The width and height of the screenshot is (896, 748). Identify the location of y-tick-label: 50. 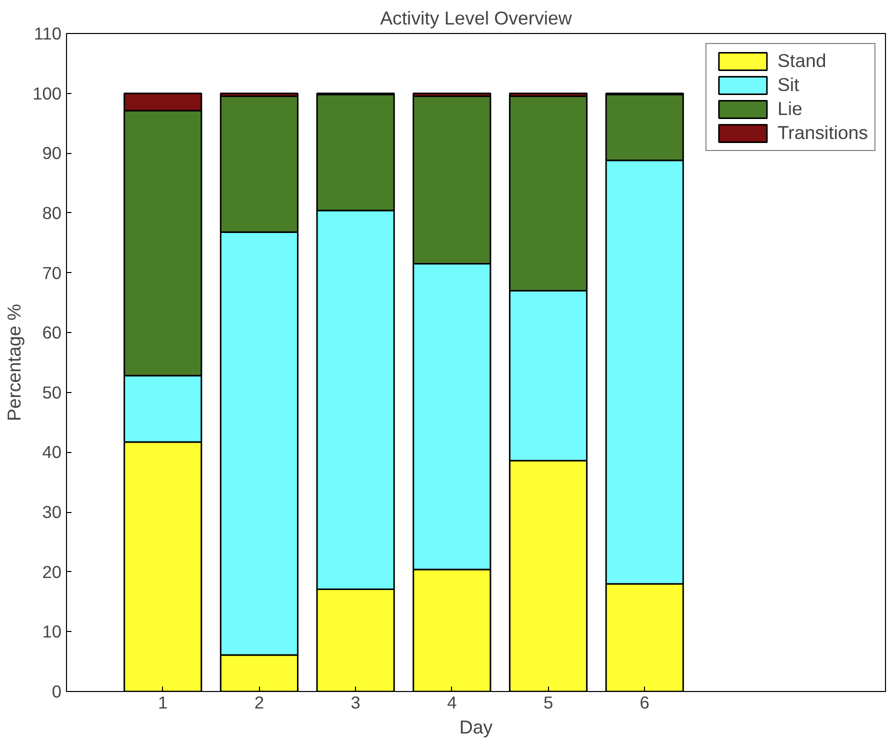
(52, 392).